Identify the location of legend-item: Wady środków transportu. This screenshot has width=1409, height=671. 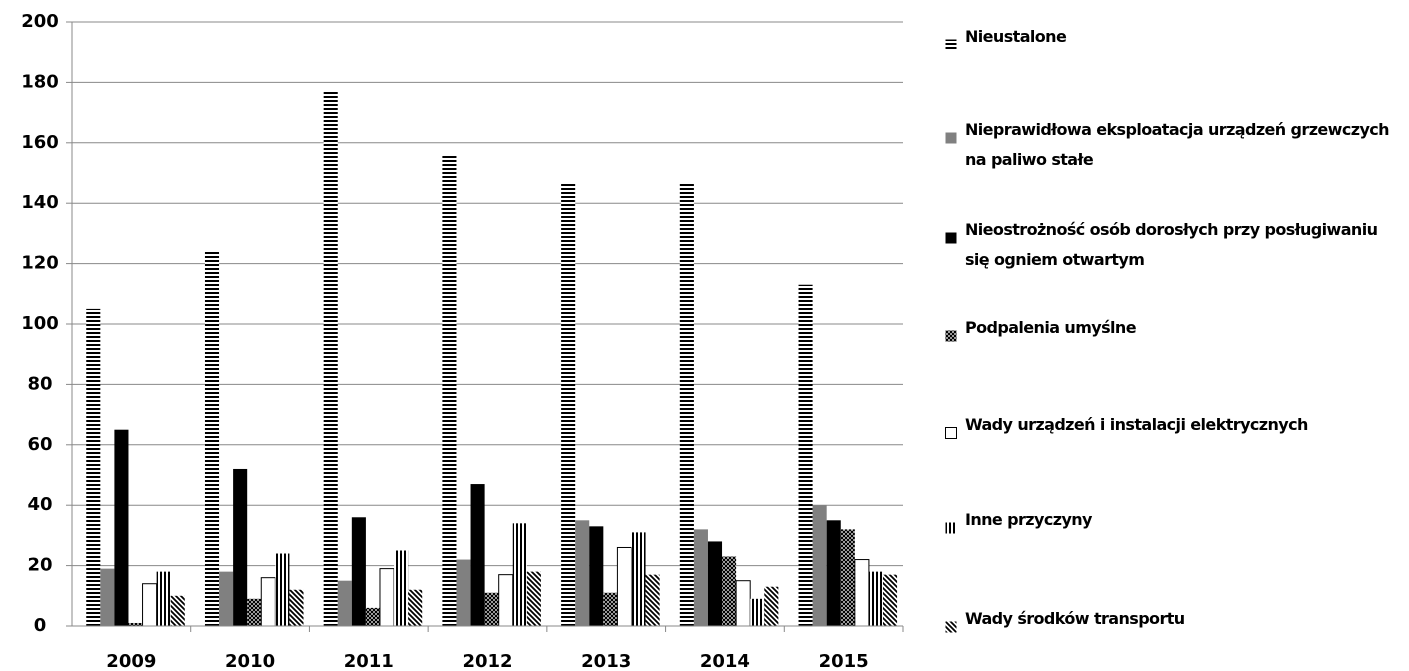
(1172, 619).